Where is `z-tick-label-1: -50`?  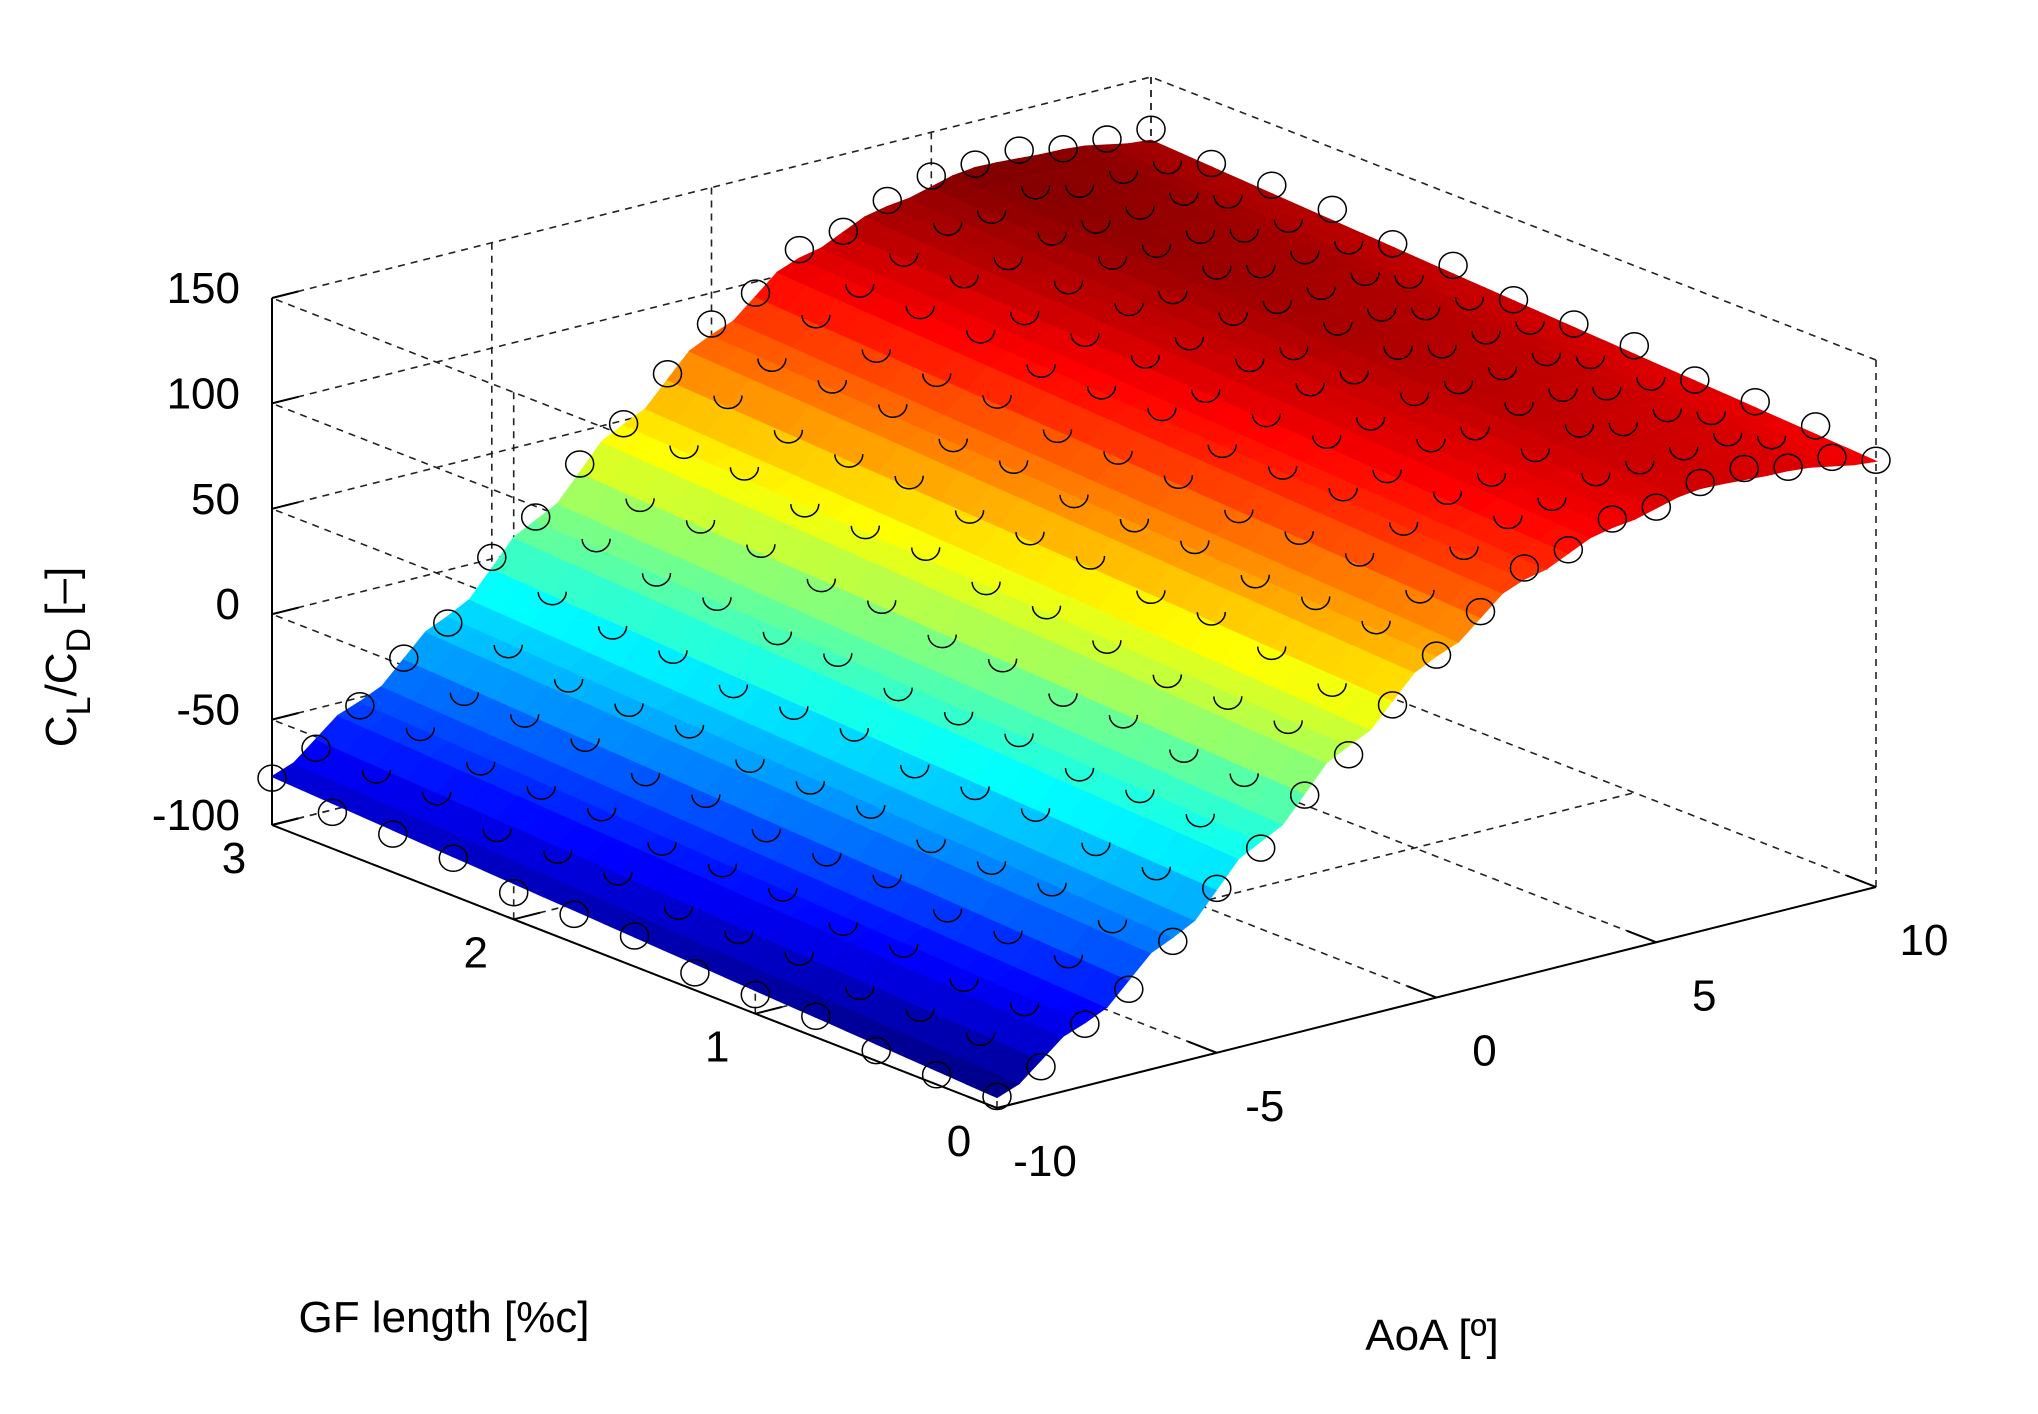
z-tick-label-1: -50 is located at coordinates (208, 710).